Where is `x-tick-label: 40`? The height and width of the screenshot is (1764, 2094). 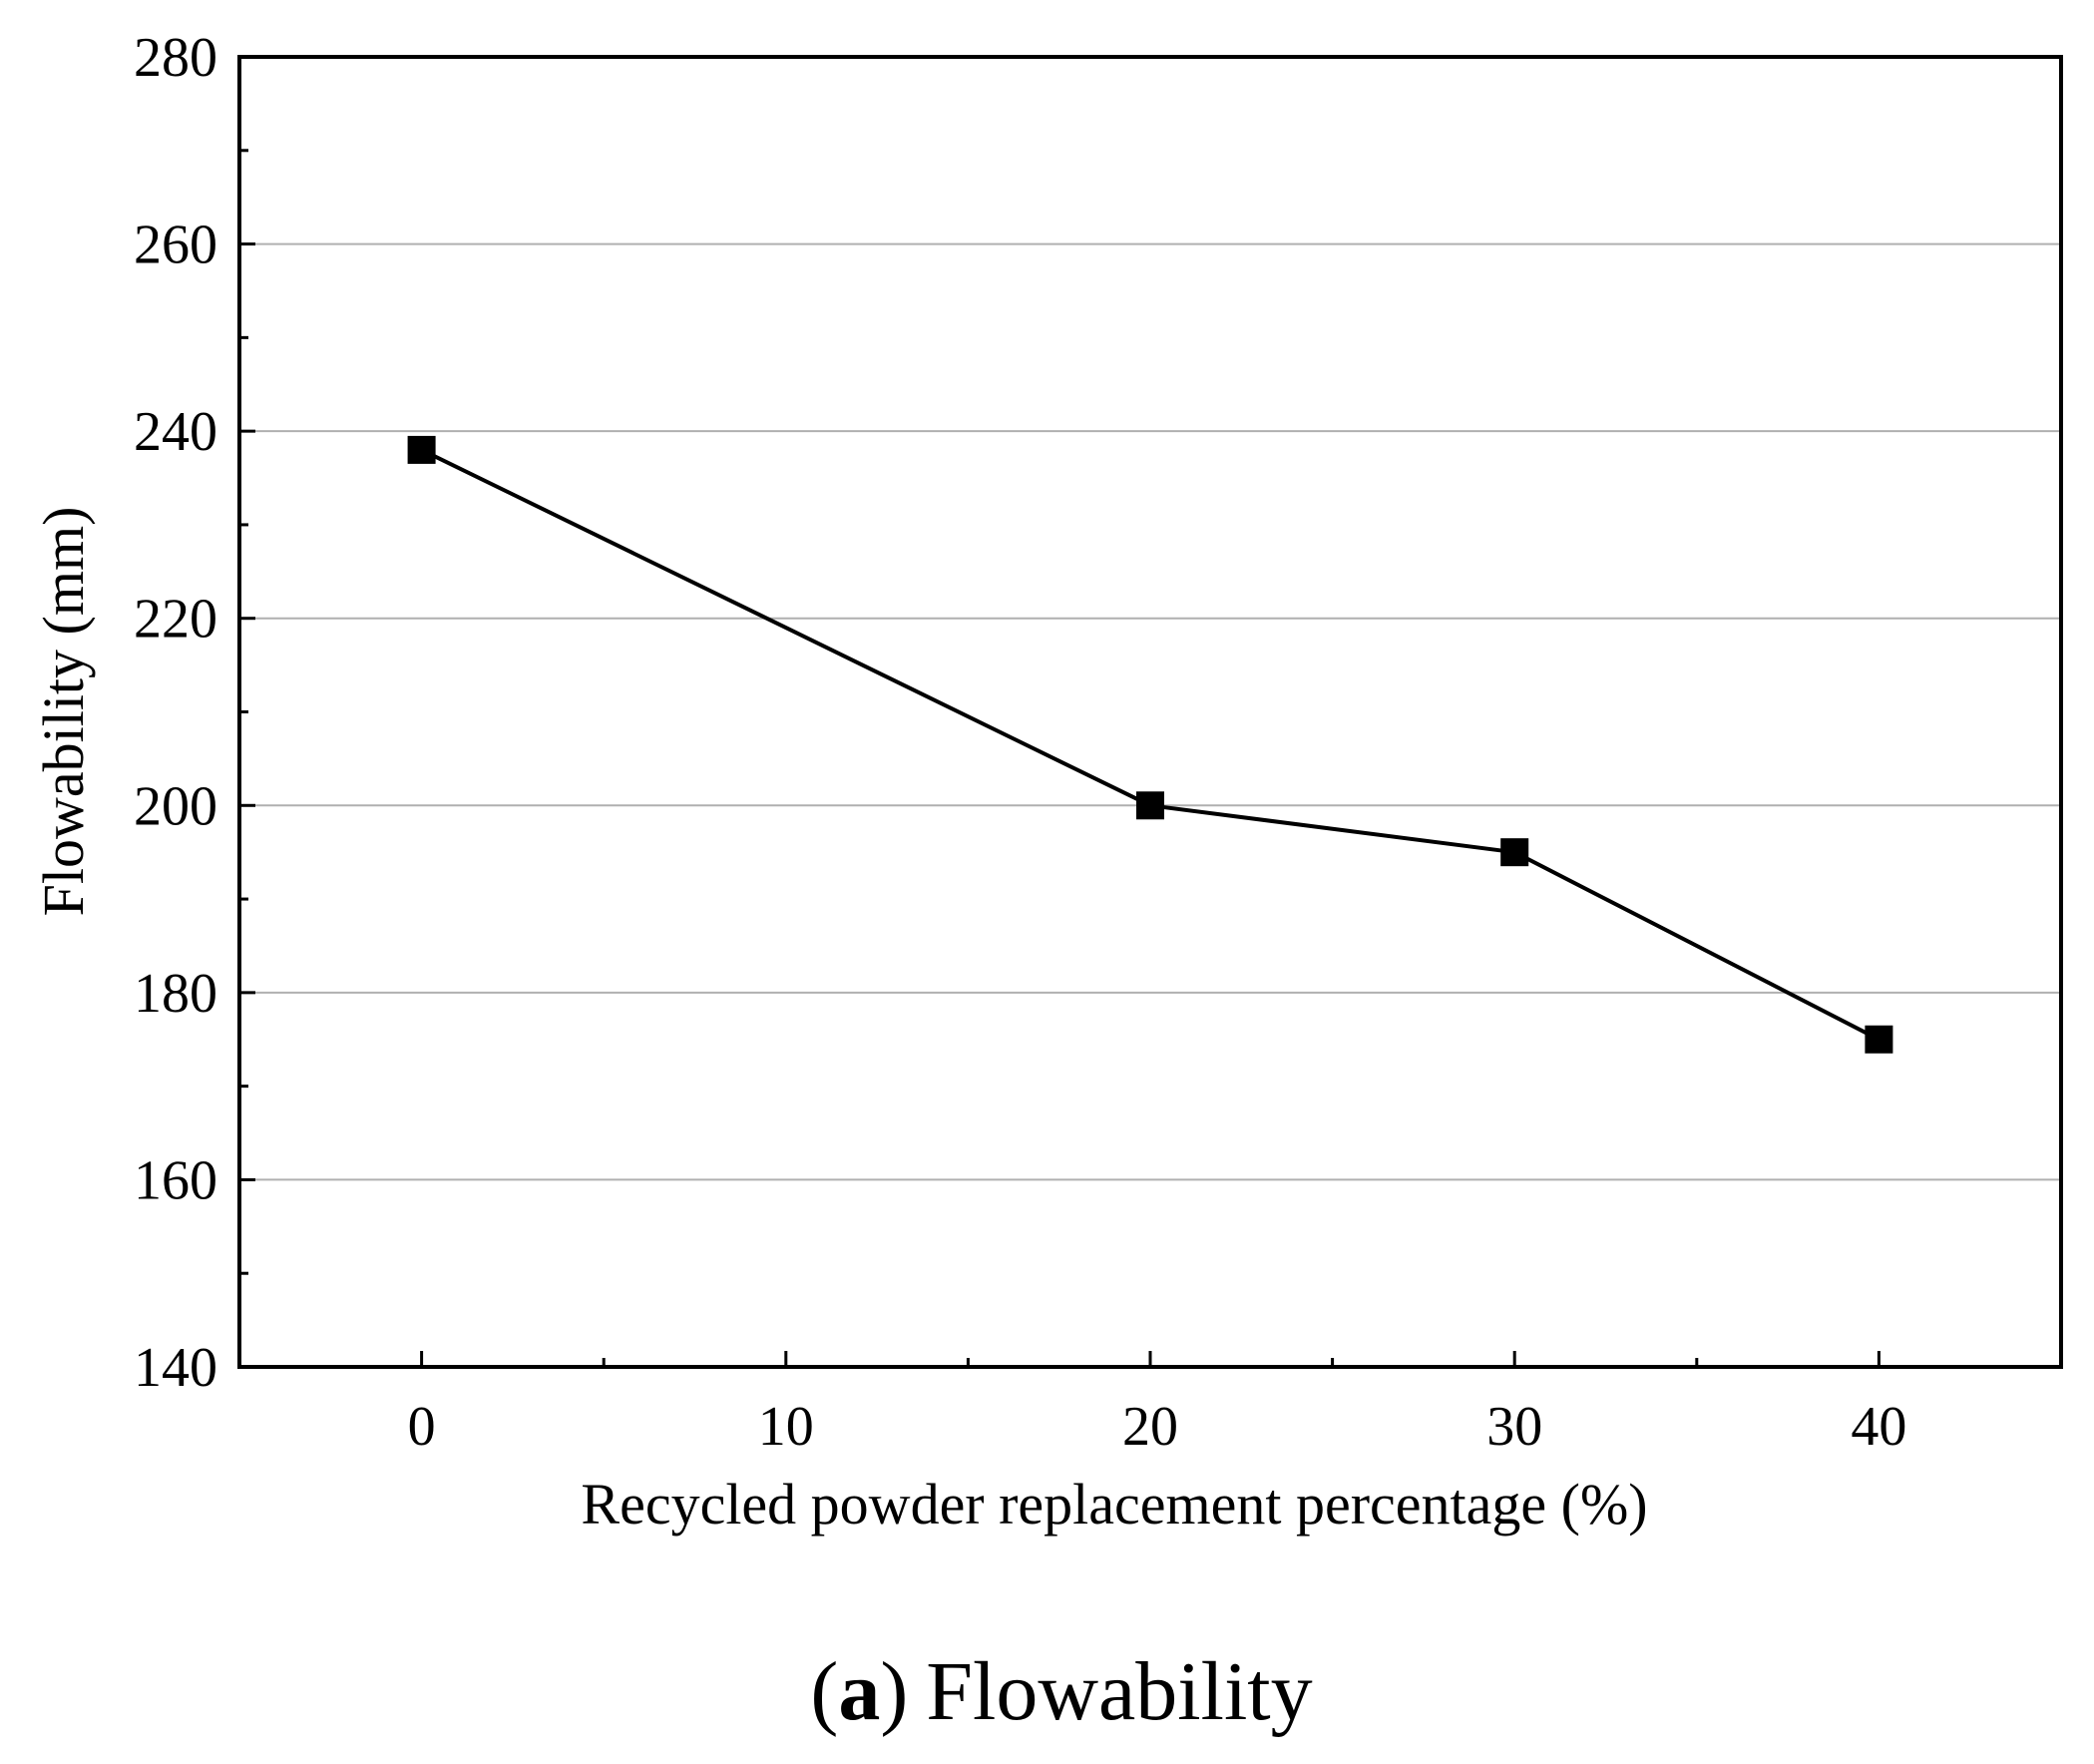
x-tick-label: 40 is located at coordinates (1878, 1427).